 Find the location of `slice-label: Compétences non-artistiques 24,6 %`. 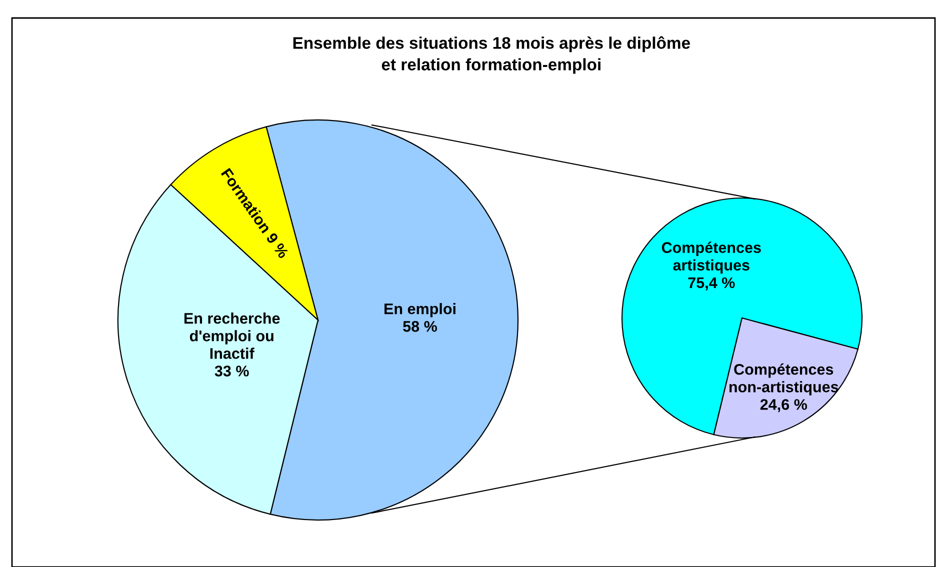

slice-label: Compétences non-artistiques 24,6 % is located at coordinates (783, 387).